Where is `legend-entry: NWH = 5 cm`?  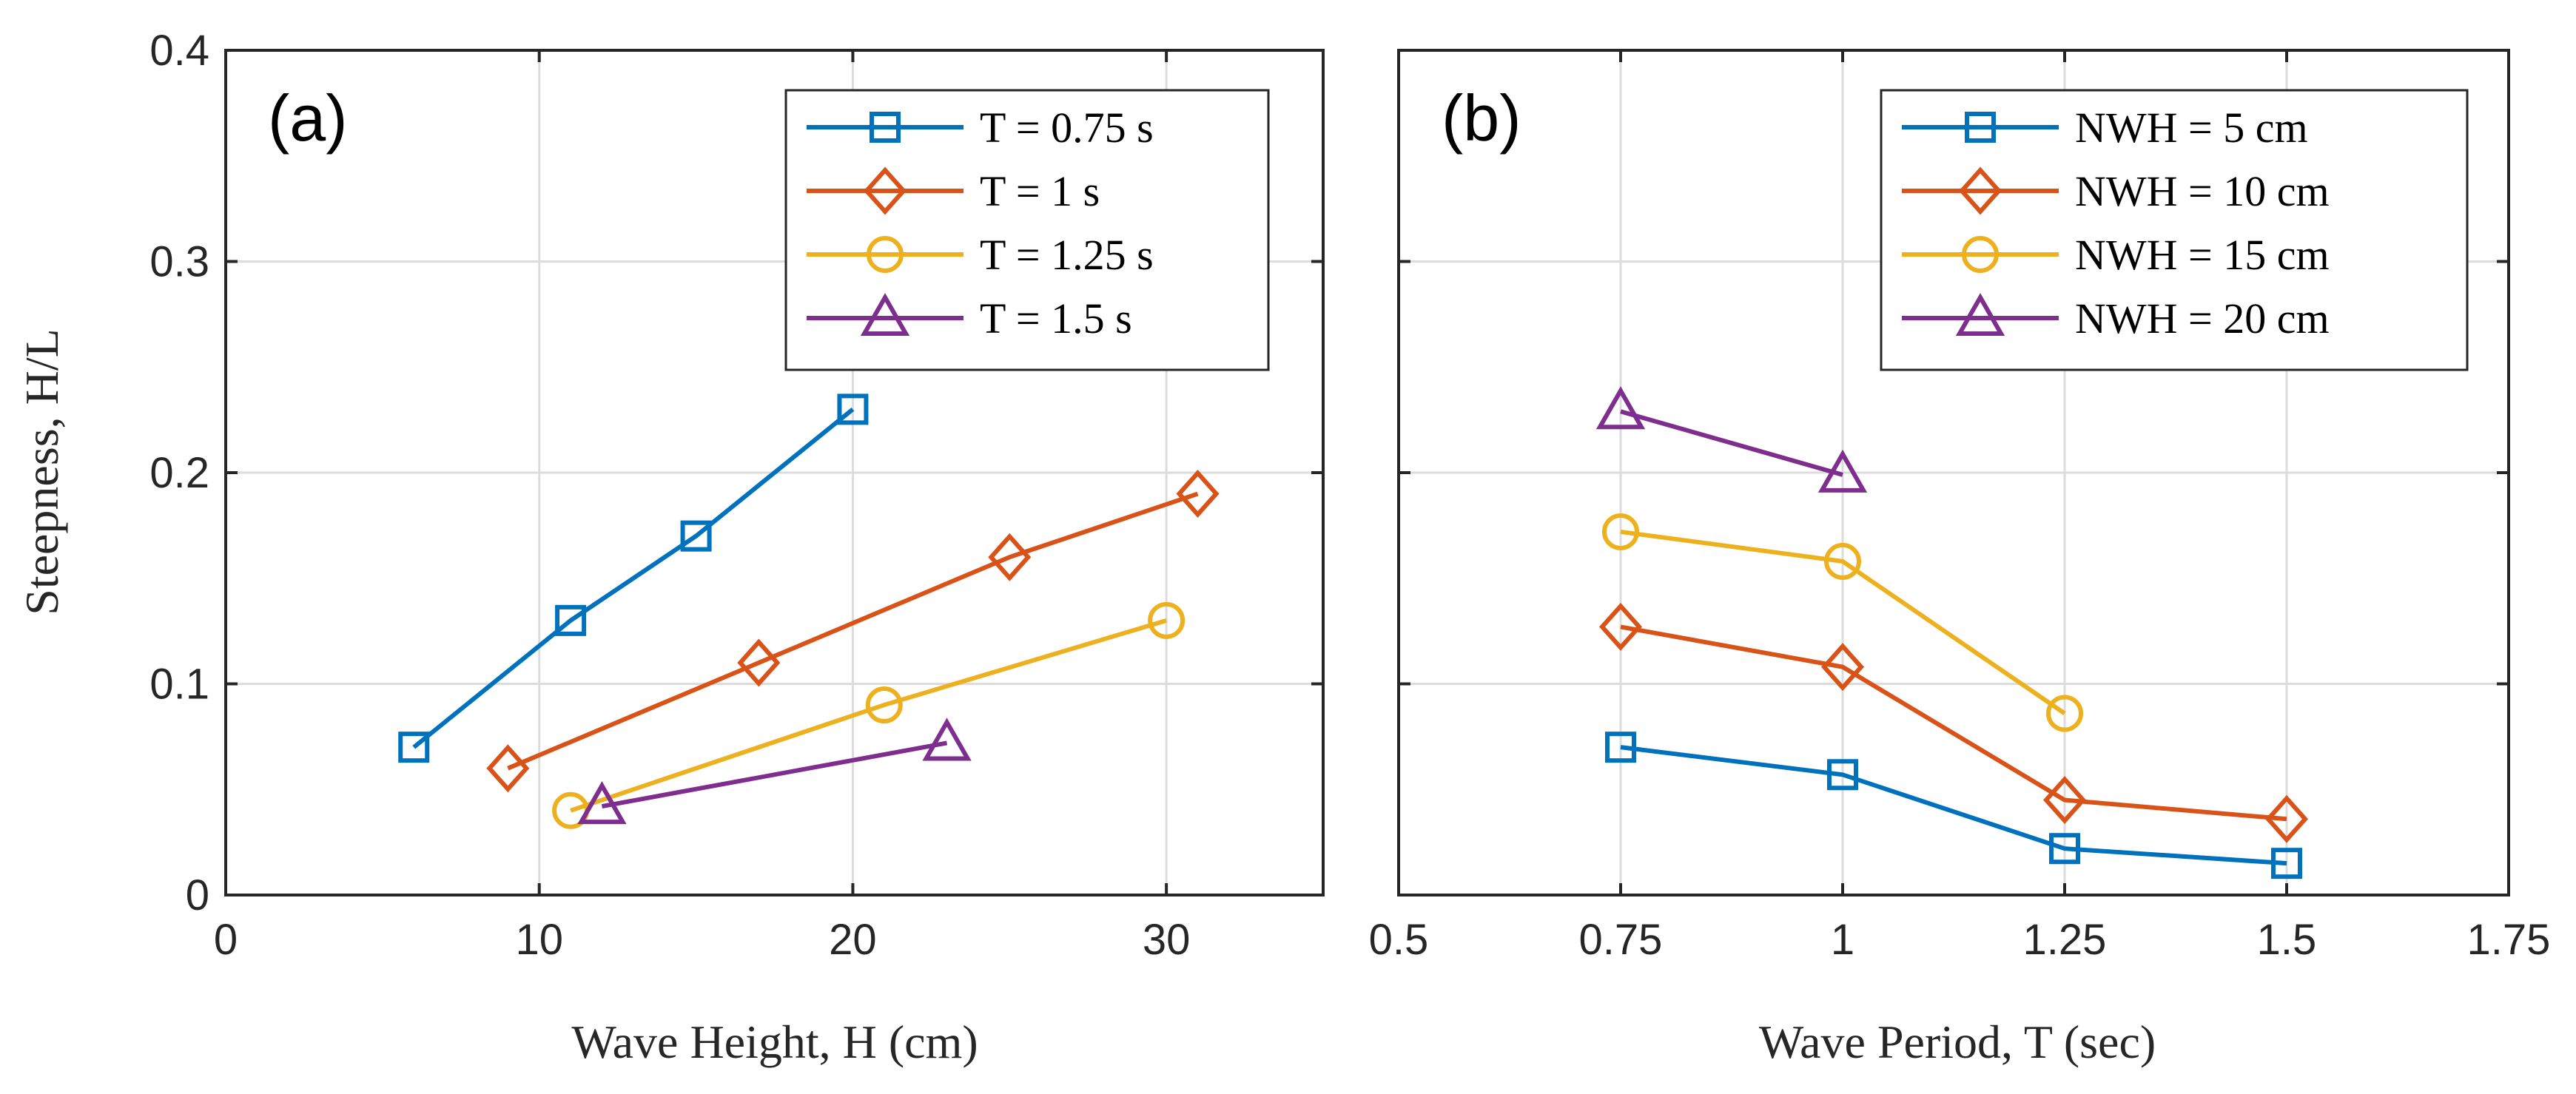
legend-entry: NWH = 5 cm is located at coordinates (2105, 128).